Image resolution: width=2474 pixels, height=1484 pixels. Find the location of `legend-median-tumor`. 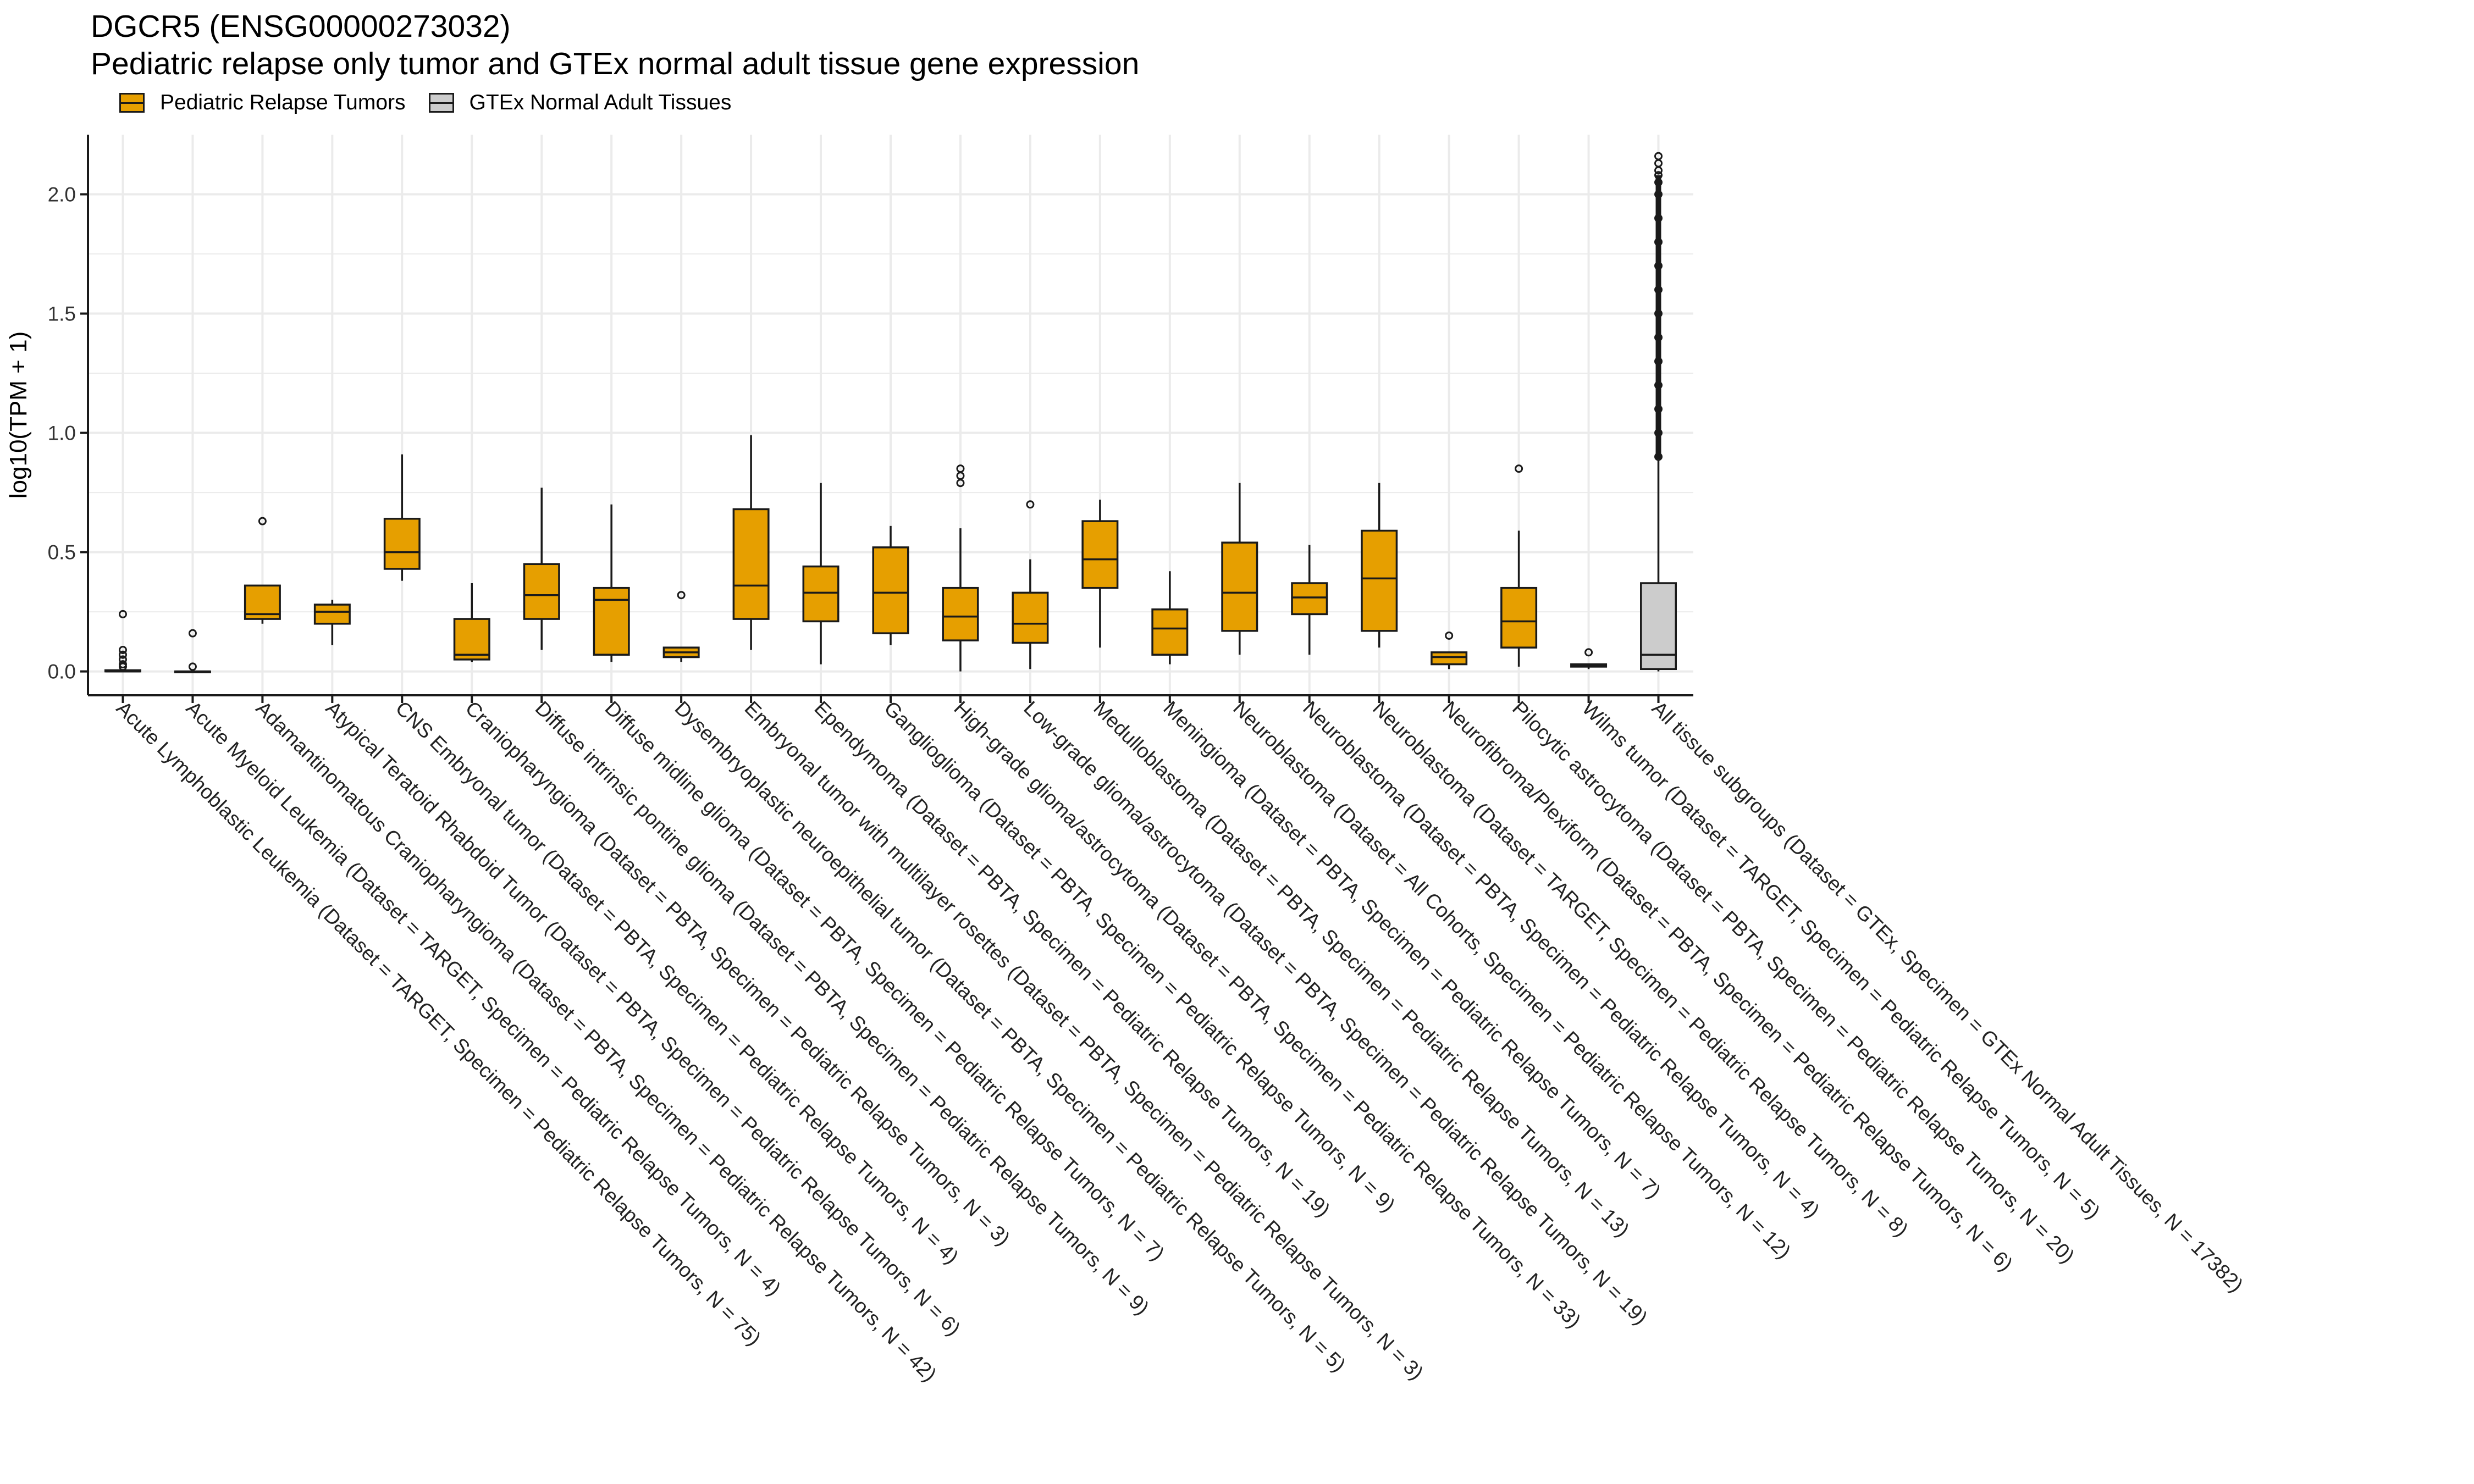

legend-median-tumor is located at coordinates (132, 103).